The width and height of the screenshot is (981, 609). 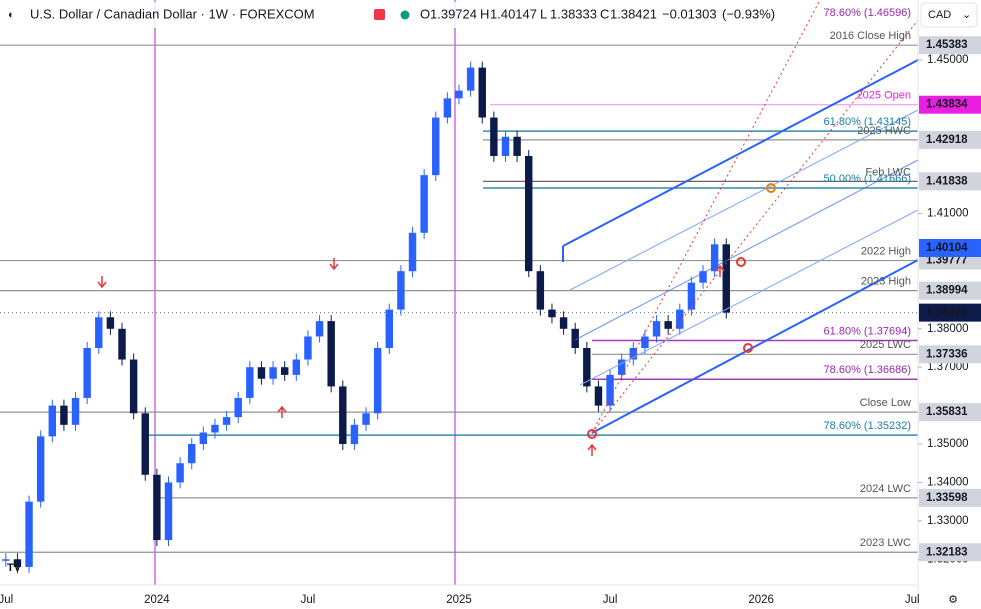 What do you see at coordinates (748, 13) in the screenshot?
I see `change-pct: (−0.93%)` at bounding box center [748, 13].